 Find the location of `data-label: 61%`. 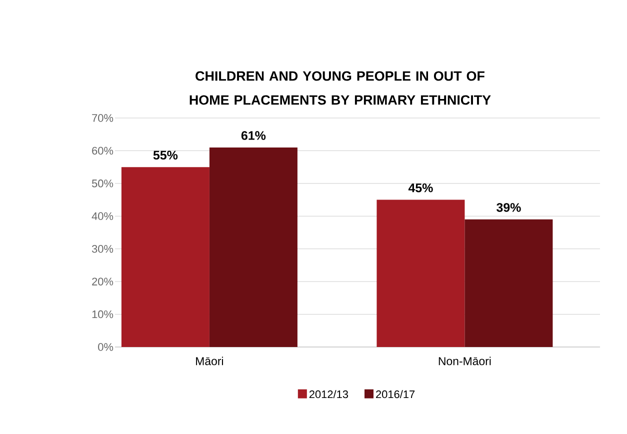

data-label: 61% is located at coordinates (253, 135).